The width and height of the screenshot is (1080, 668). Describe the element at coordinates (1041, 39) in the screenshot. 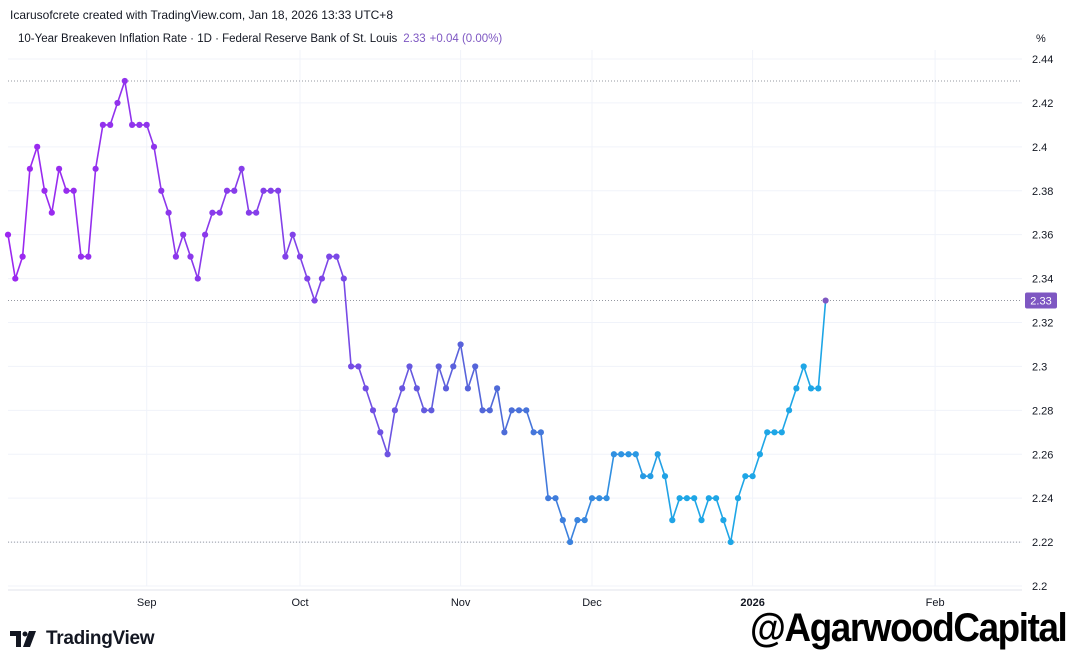

I see `price-scale-unit: %` at that location.